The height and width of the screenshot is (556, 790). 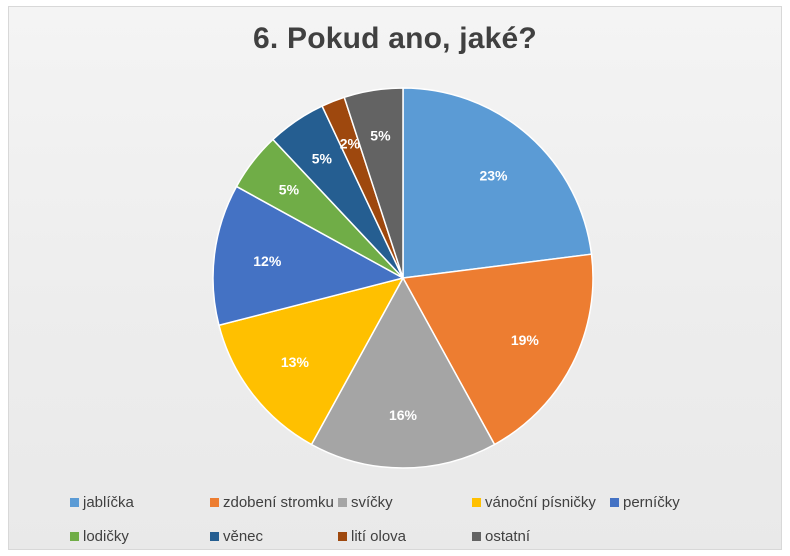 I want to click on pie-data-label-7: 2%, so click(x=350, y=144).